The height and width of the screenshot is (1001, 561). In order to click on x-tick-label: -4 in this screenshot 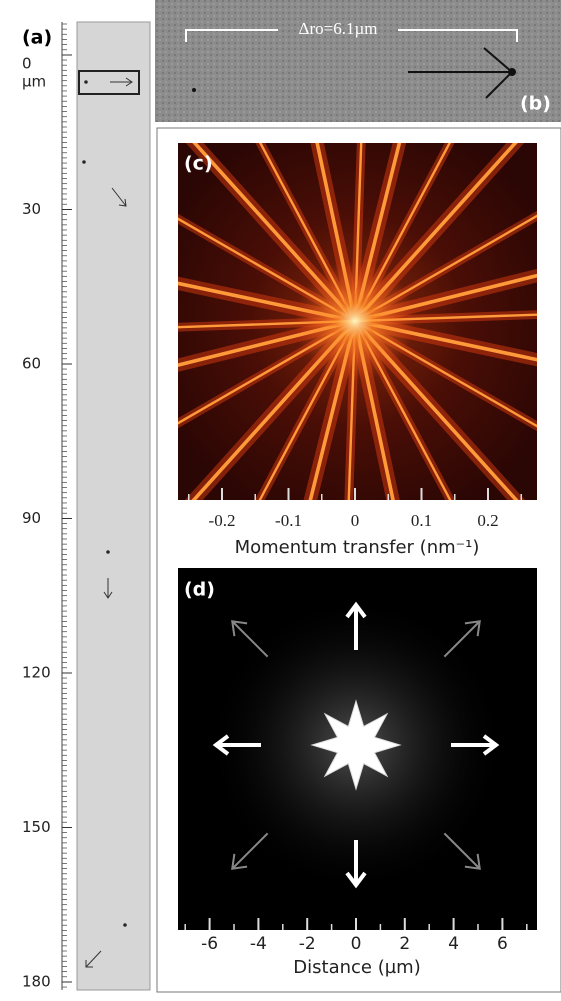, I will do `click(258, 944)`.